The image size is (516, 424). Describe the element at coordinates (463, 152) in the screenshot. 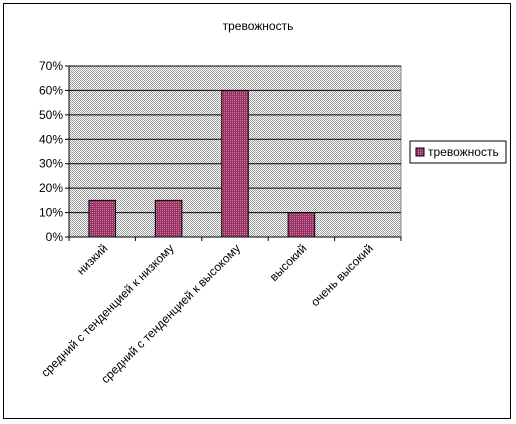

I see `legend-label: тревожность` at that location.